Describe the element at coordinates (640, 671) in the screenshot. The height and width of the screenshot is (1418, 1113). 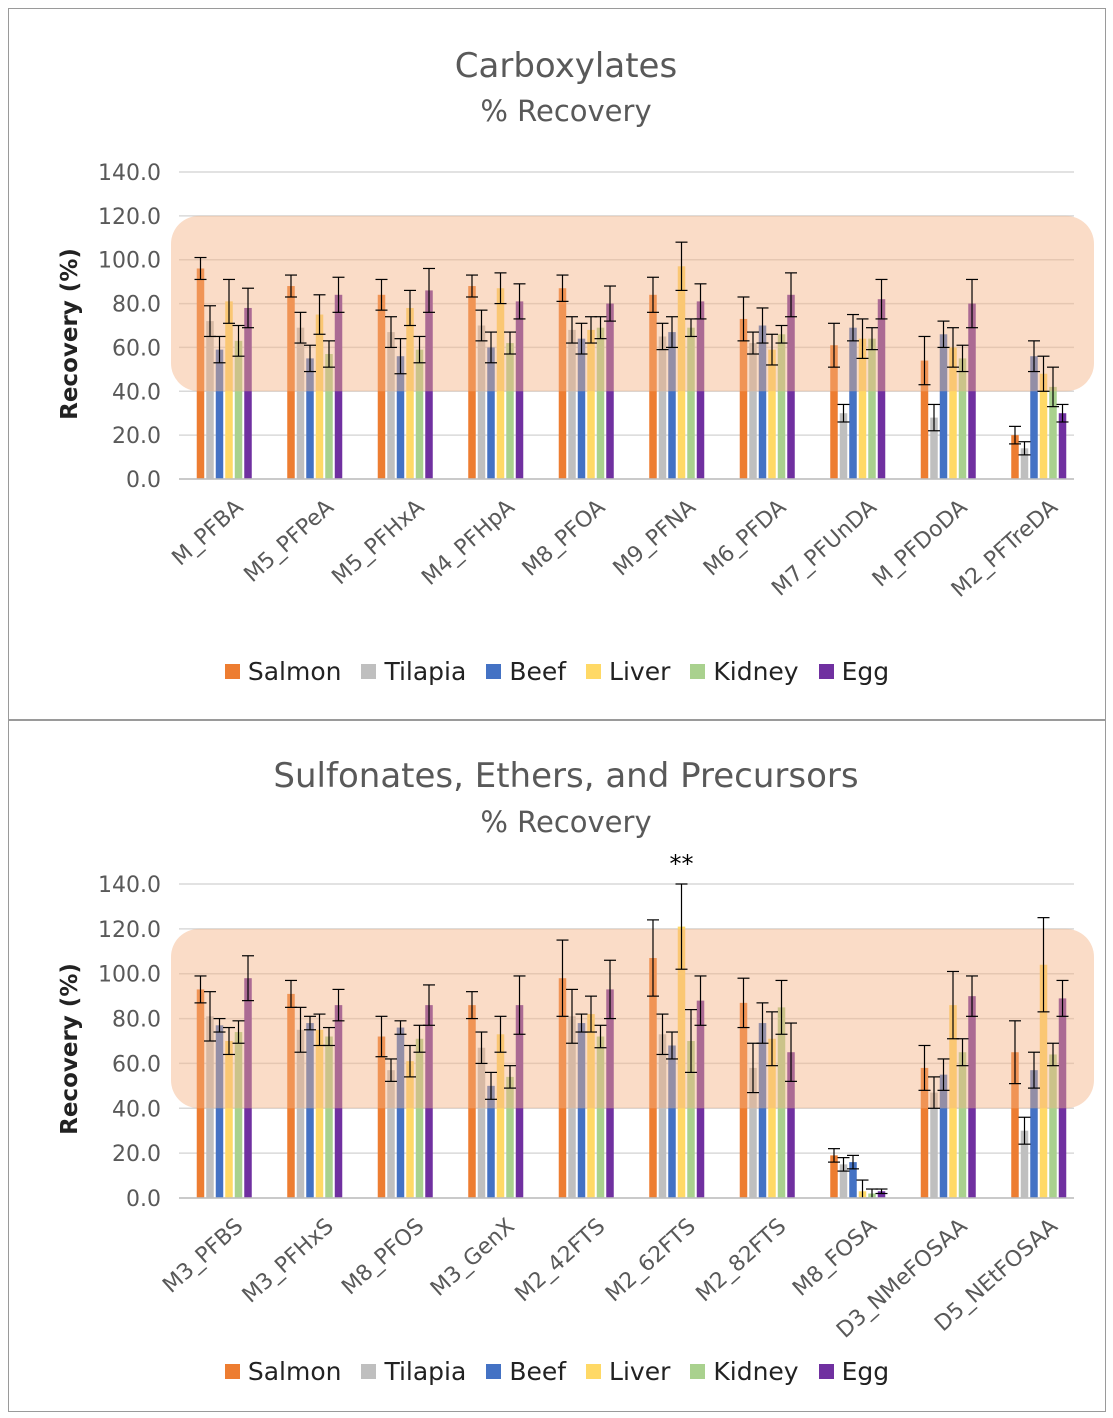
I see `legend-label: Liver` at that location.